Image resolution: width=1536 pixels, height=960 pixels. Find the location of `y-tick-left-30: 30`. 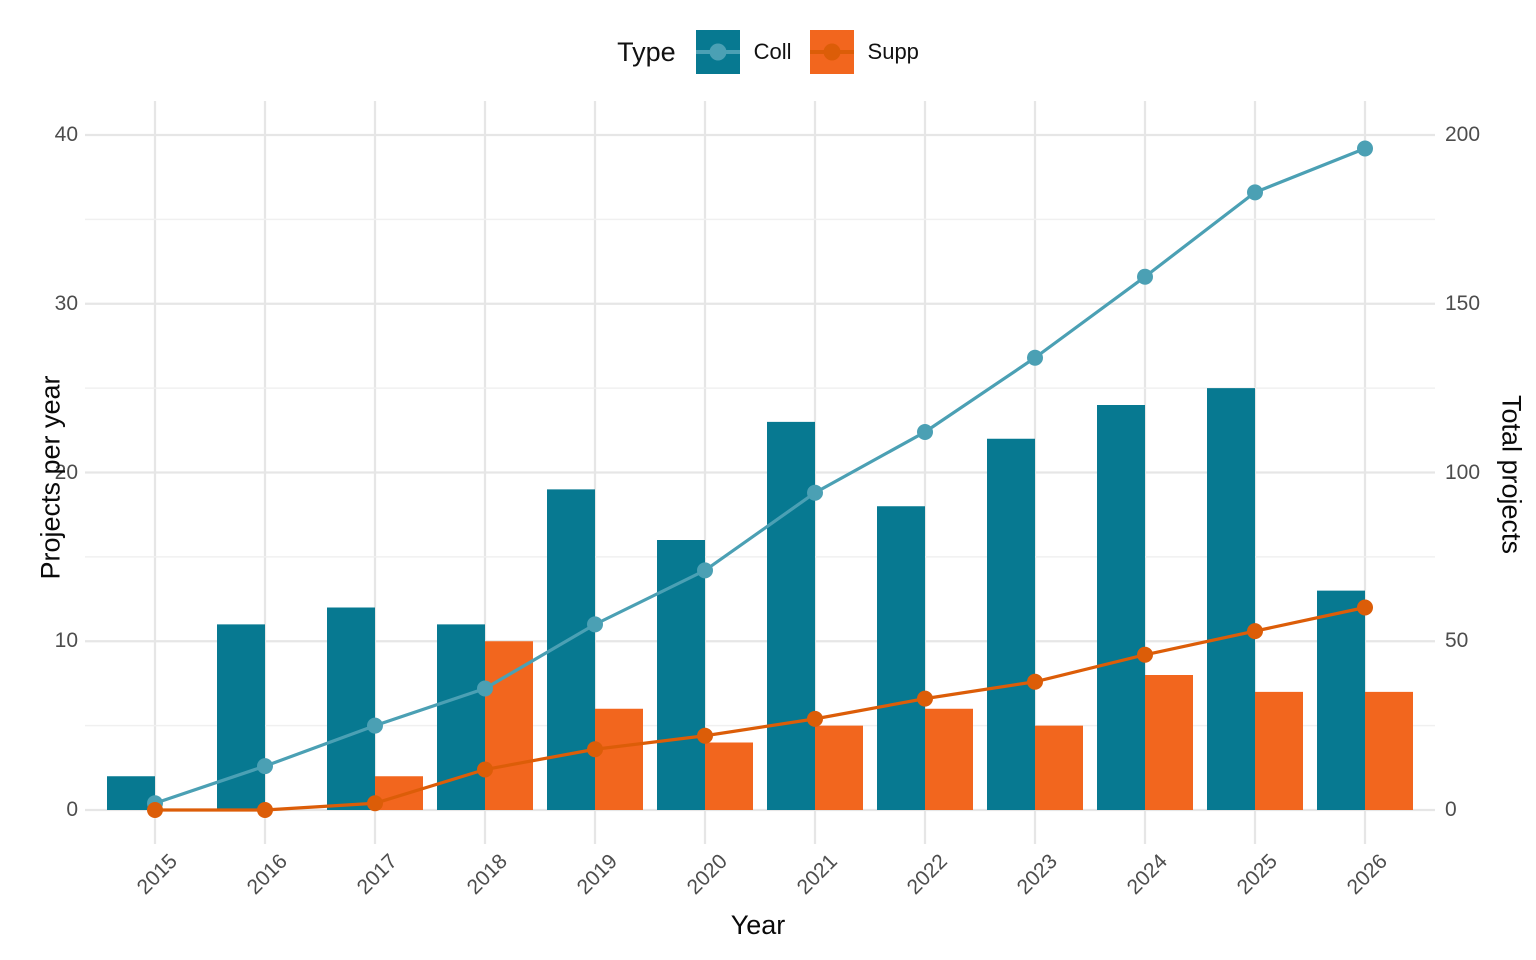

y-tick-left-30: 30 is located at coordinates (66, 303).